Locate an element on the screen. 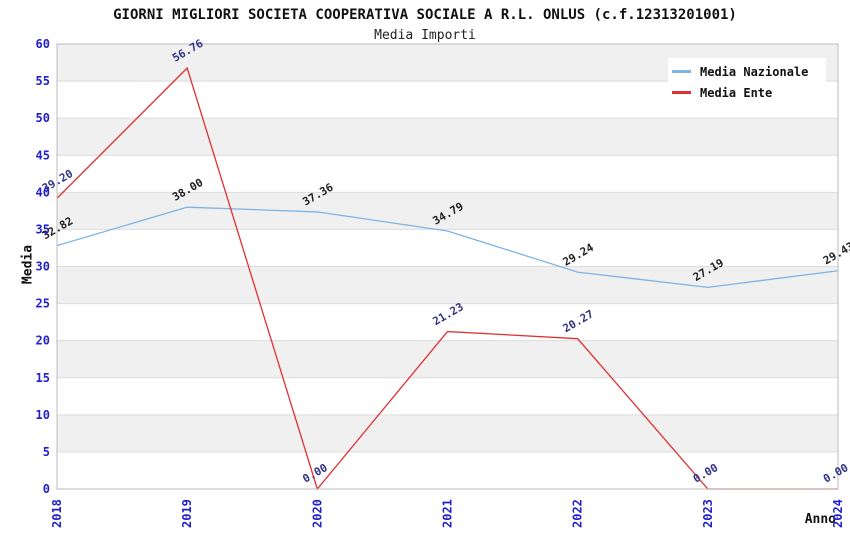 The height and width of the screenshot is (550, 850). x-tick-label: 2023 is located at coordinates (708, 513).